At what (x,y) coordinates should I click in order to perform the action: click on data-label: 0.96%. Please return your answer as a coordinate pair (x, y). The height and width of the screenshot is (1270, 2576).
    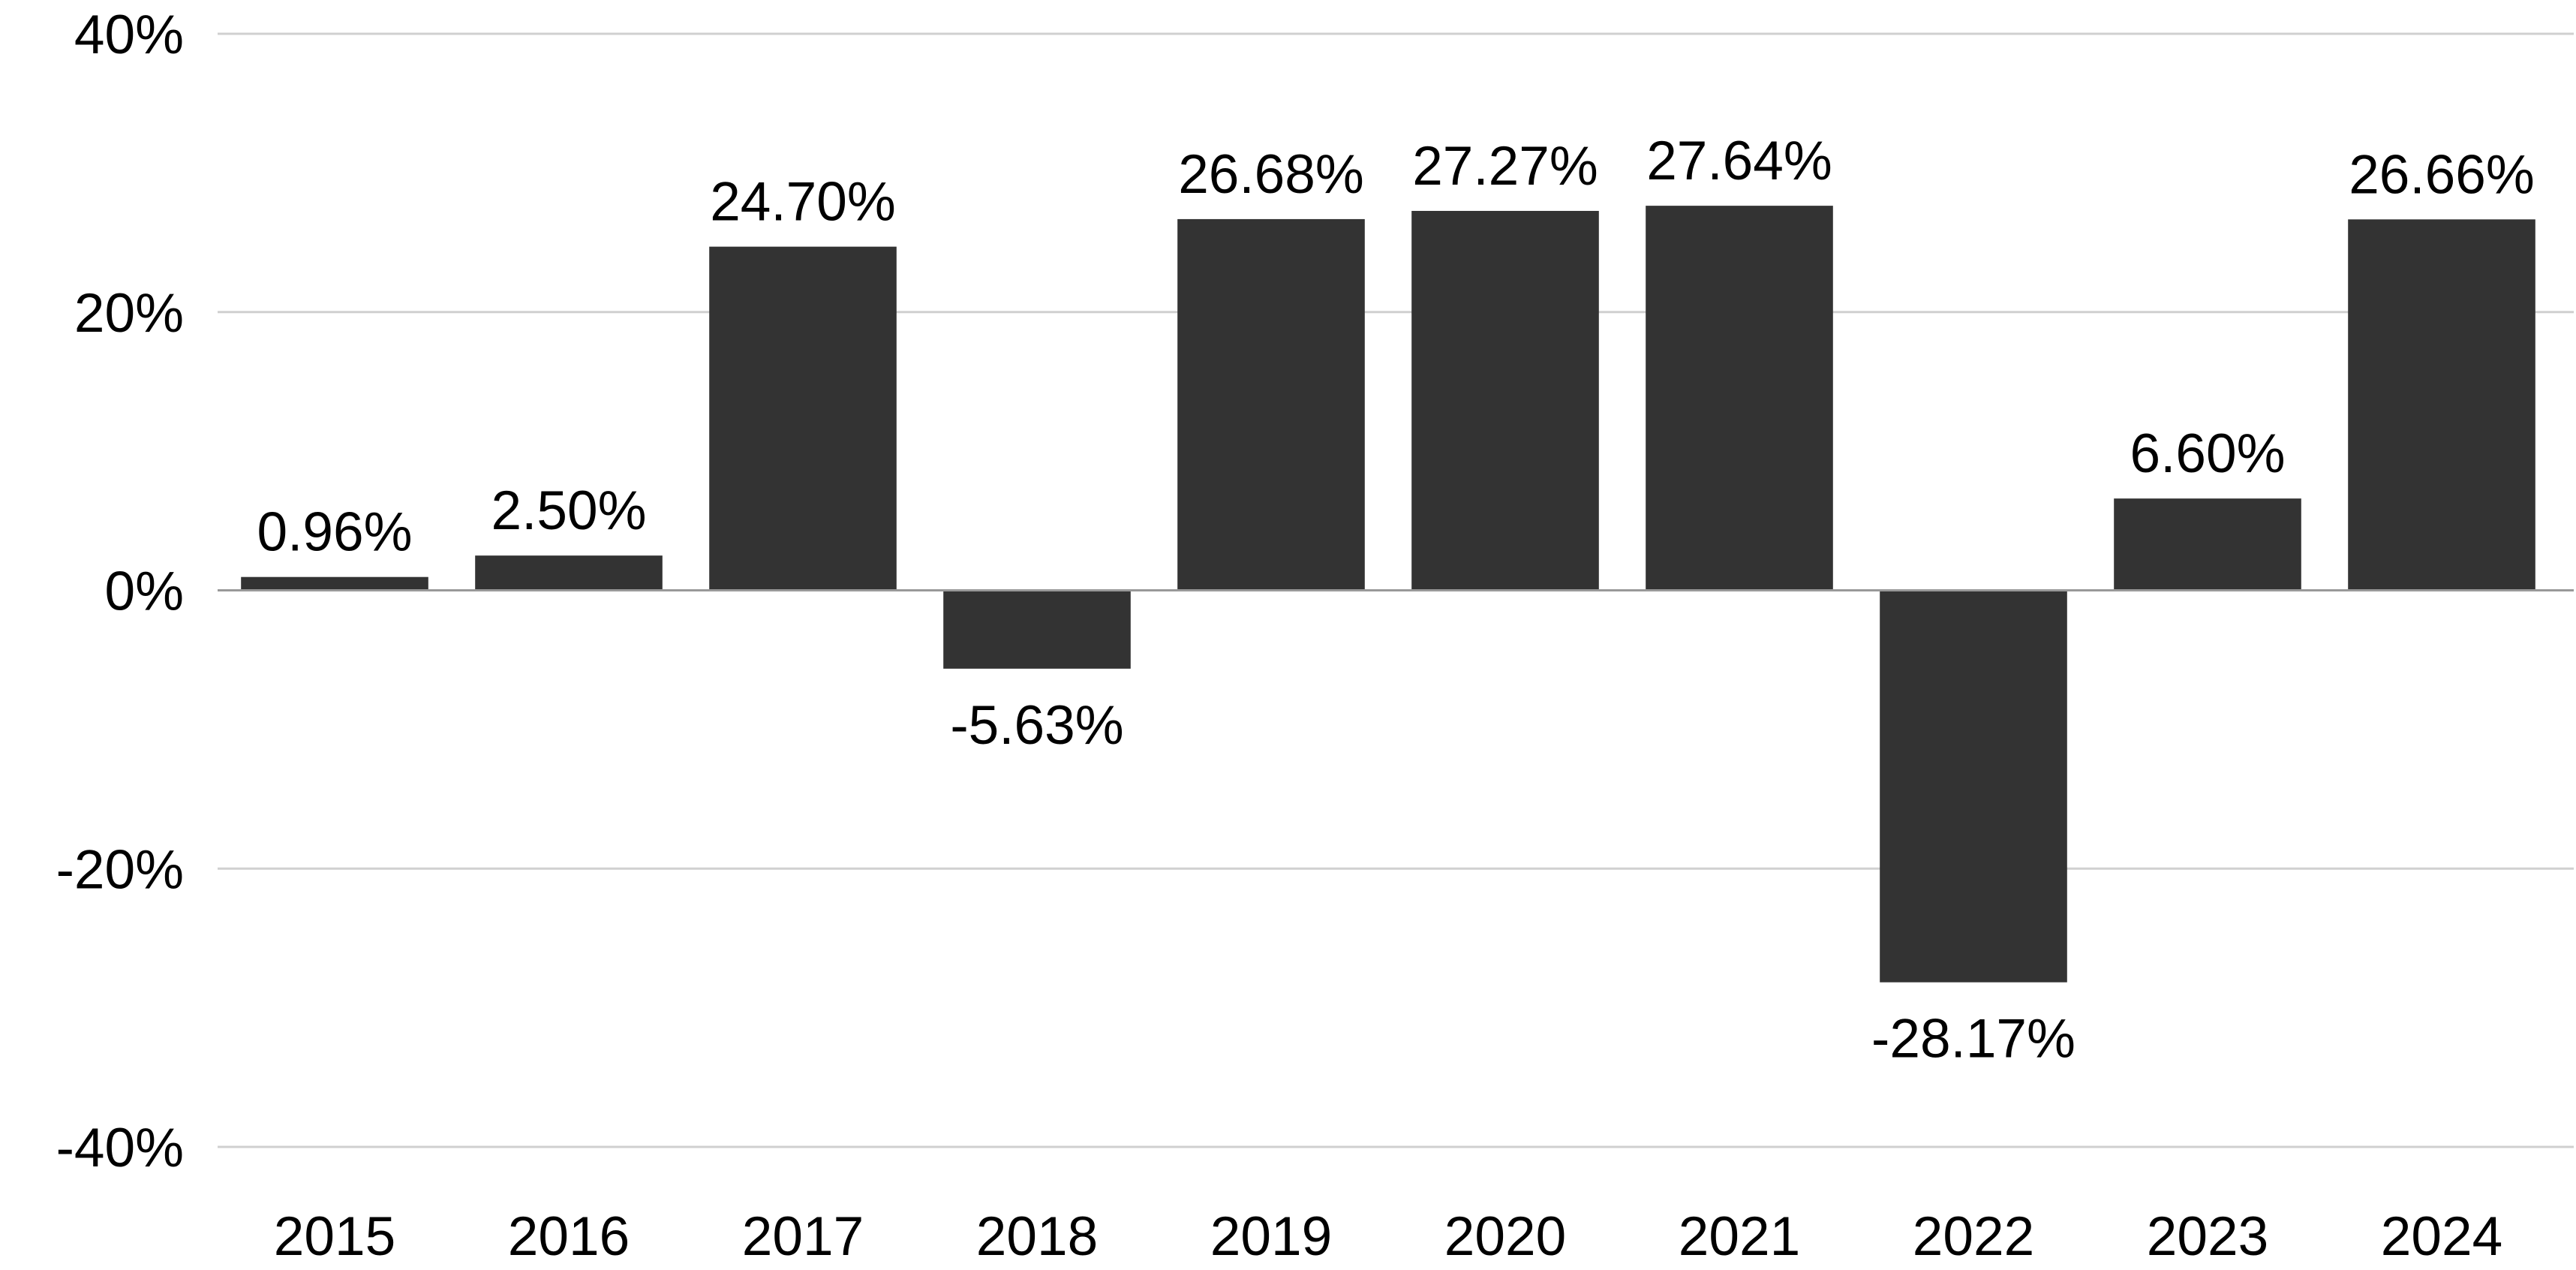
    Looking at the image, I should click on (335, 532).